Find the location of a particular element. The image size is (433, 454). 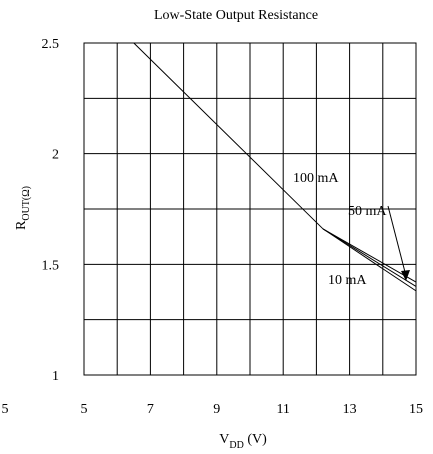

y-tick-labels: 1 1.5 2 2.5 is located at coordinates (51, 210).